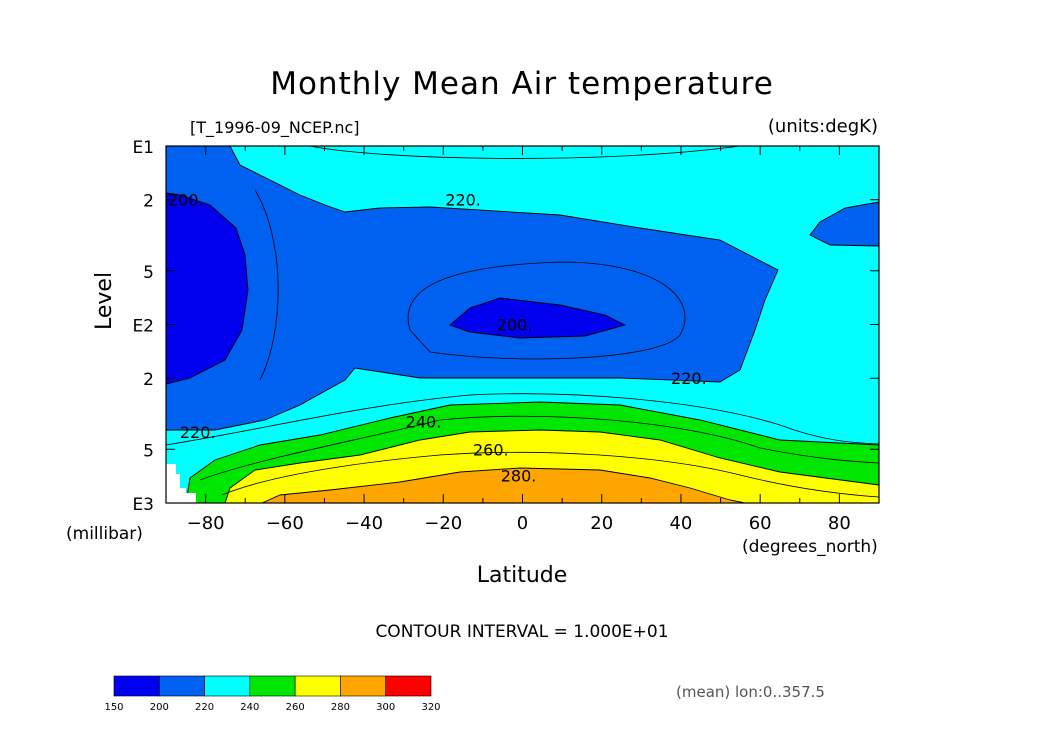 This screenshot has width=1044, height=739. What do you see at coordinates (204, 707) in the screenshot?
I see `colorbar-label: 220` at bounding box center [204, 707].